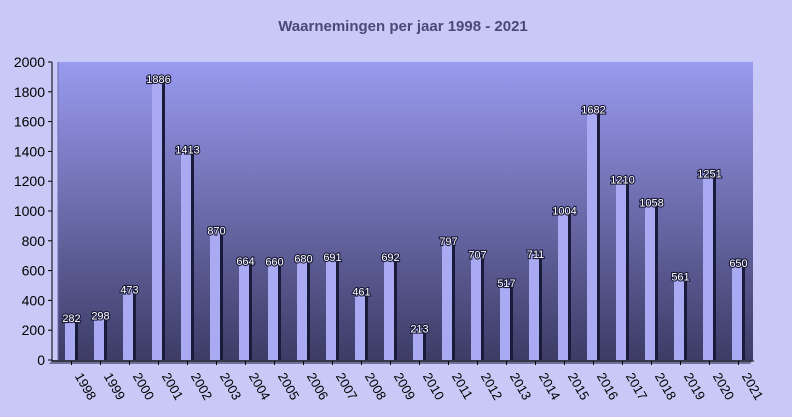  What do you see at coordinates (129, 291) in the screenshot?
I see `data-label: 473` at bounding box center [129, 291].